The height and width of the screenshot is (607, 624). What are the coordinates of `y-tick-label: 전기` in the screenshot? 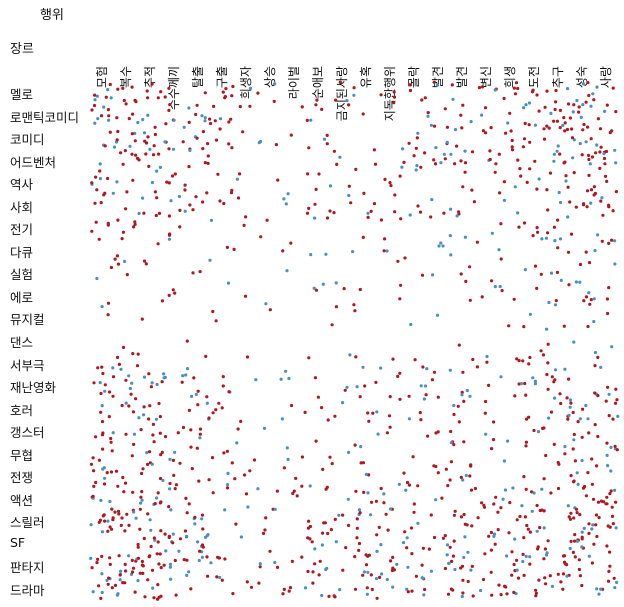 It's located at (22, 230).